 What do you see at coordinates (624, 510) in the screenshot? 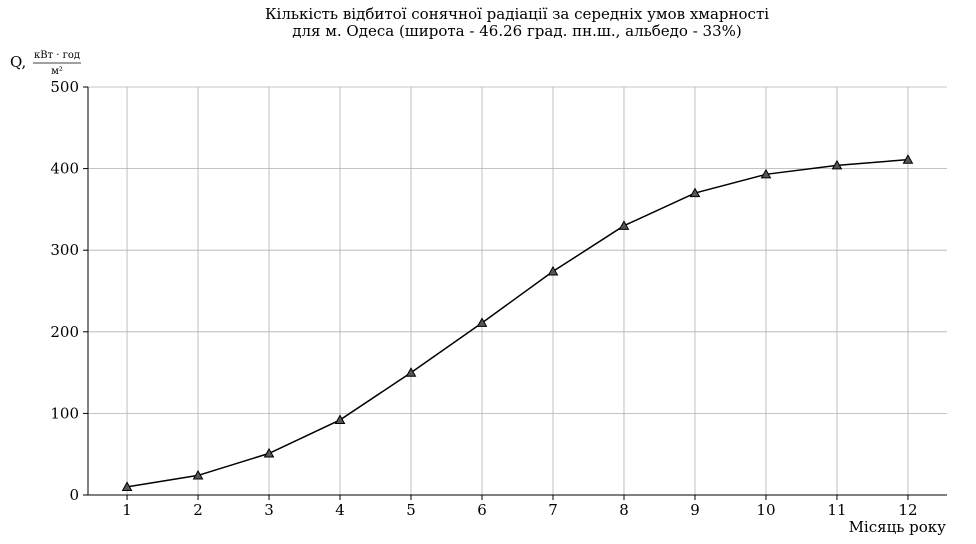
I see `x-tick-label: 8` at bounding box center [624, 510].